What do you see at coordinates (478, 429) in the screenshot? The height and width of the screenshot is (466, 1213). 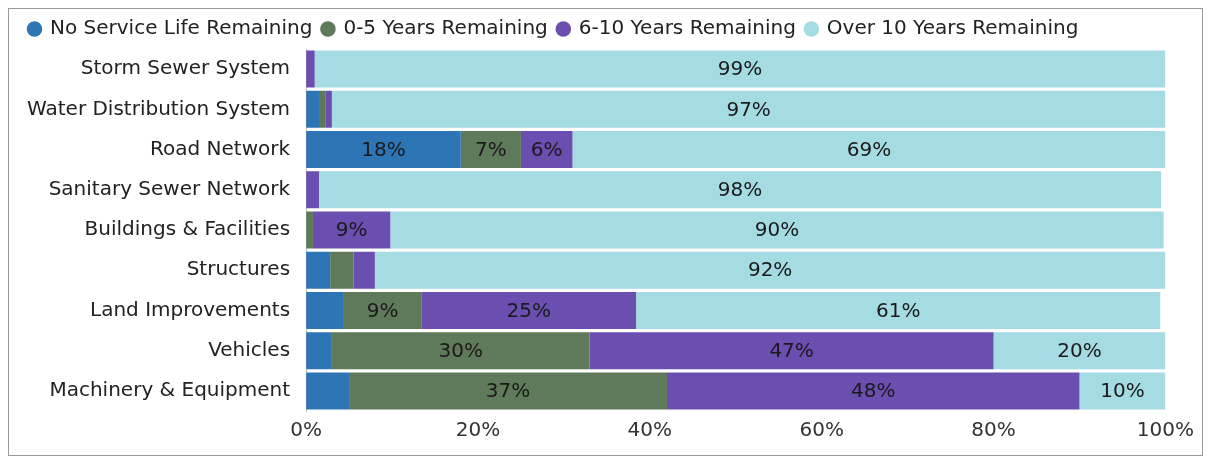 I see `x-tick-label: 20%` at bounding box center [478, 429].